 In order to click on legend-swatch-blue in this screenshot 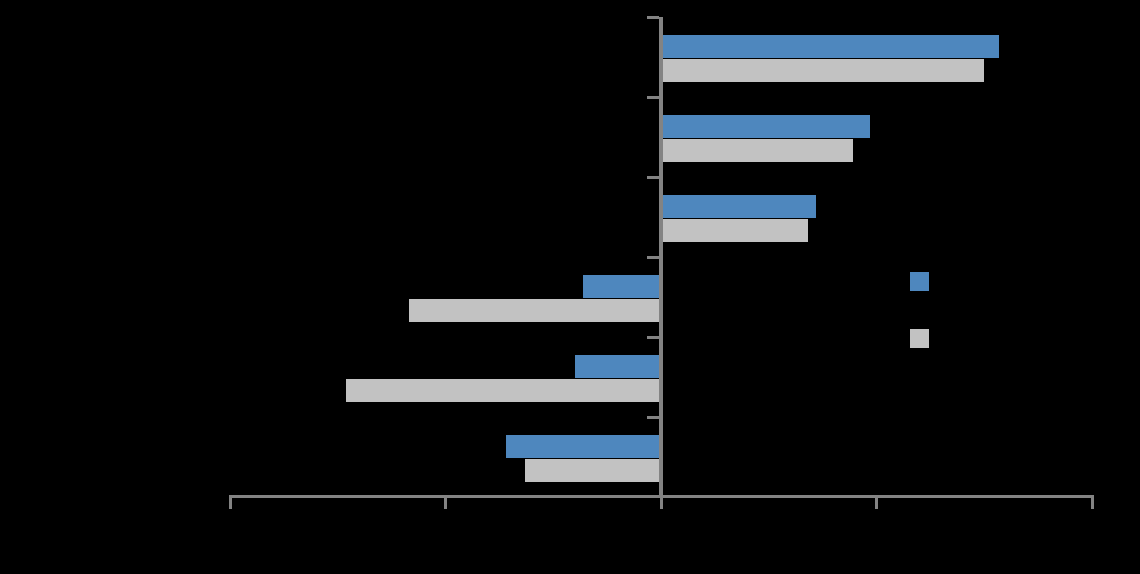, I will do `click(919, 281)`.